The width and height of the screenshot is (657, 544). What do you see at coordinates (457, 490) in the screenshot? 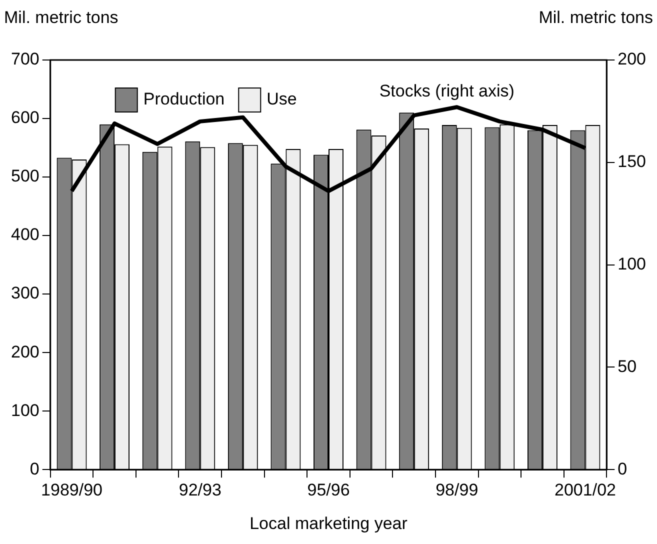
I see `x-tick-label: 98/99` at bounding box center [457, 490].